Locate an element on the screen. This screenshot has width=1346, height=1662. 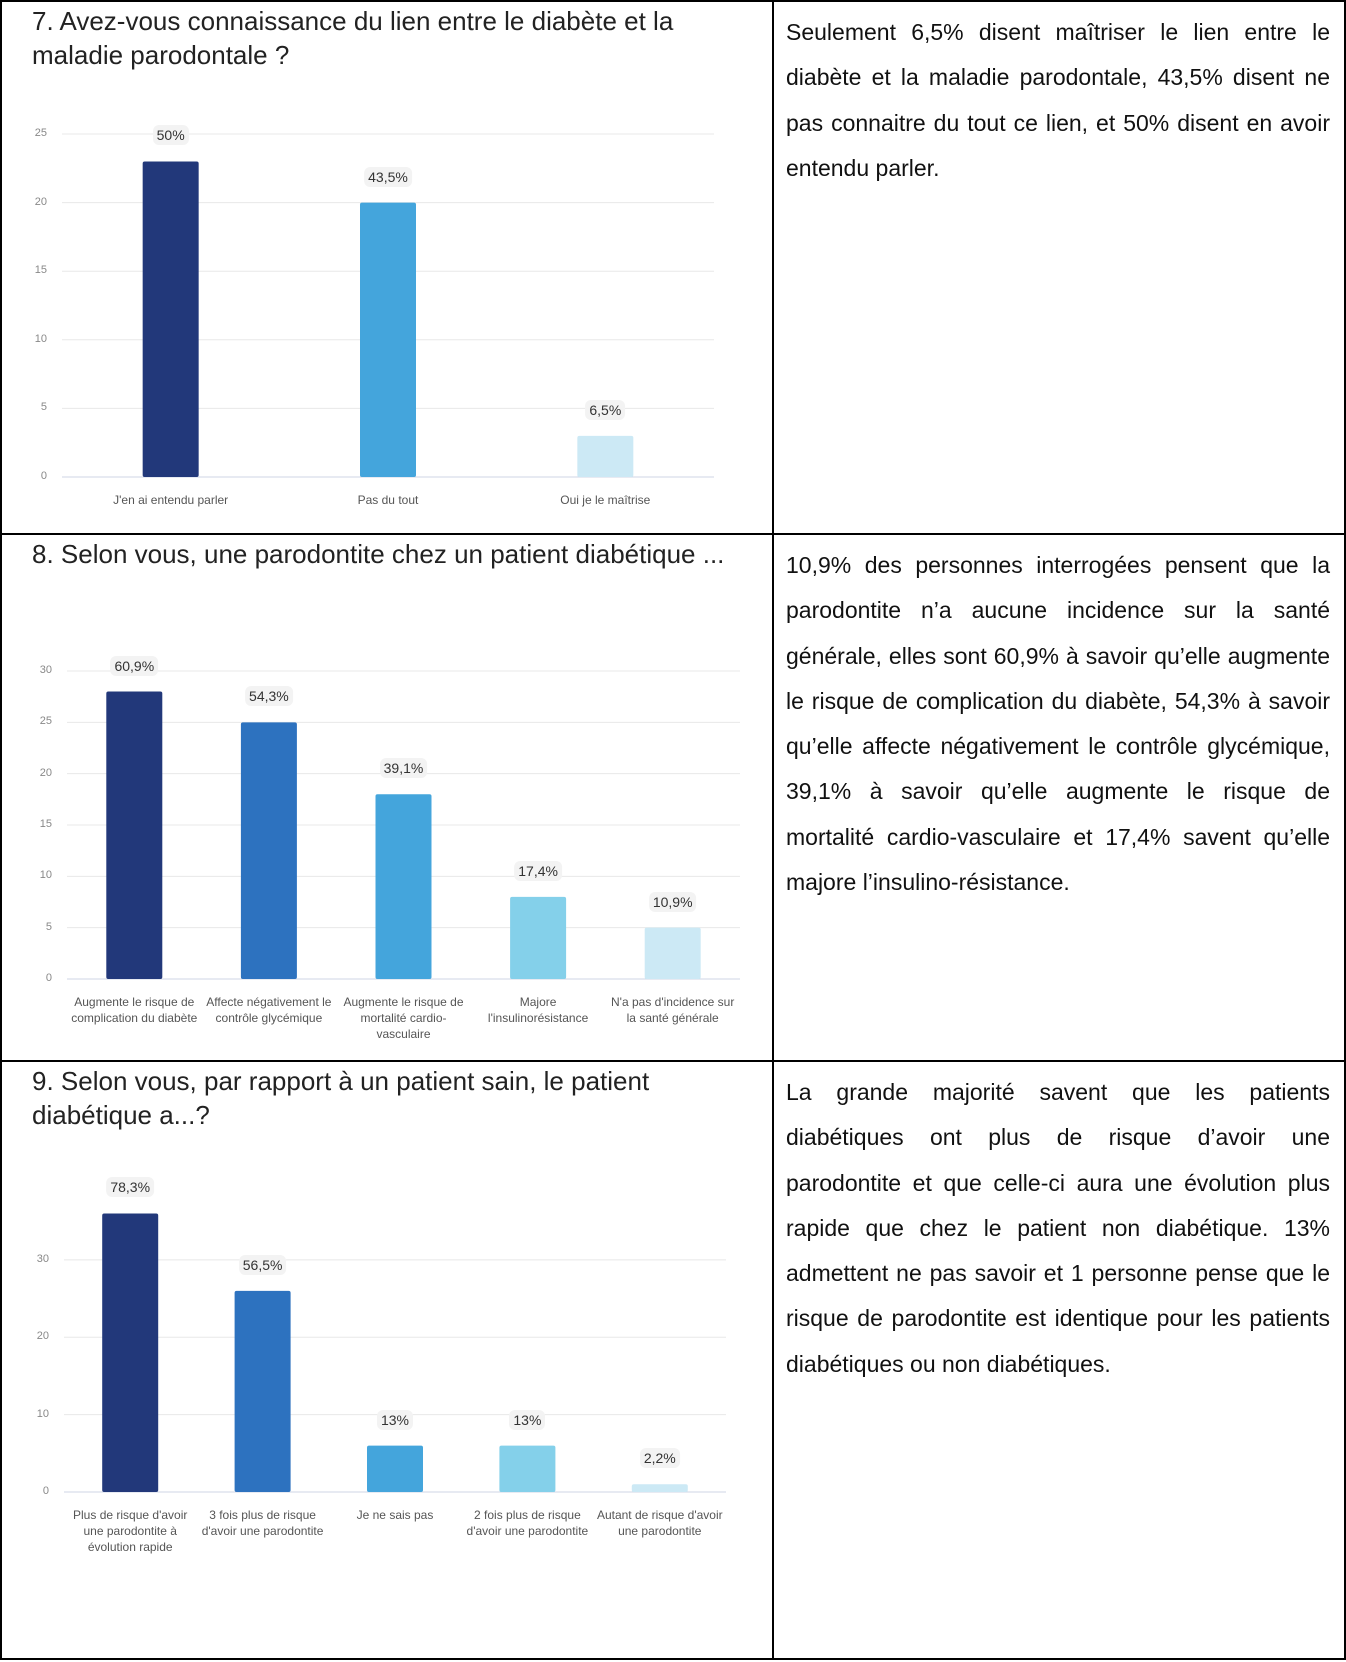
x-tick-label: Oui je le maîtrise is located at coordinates (605, 500).